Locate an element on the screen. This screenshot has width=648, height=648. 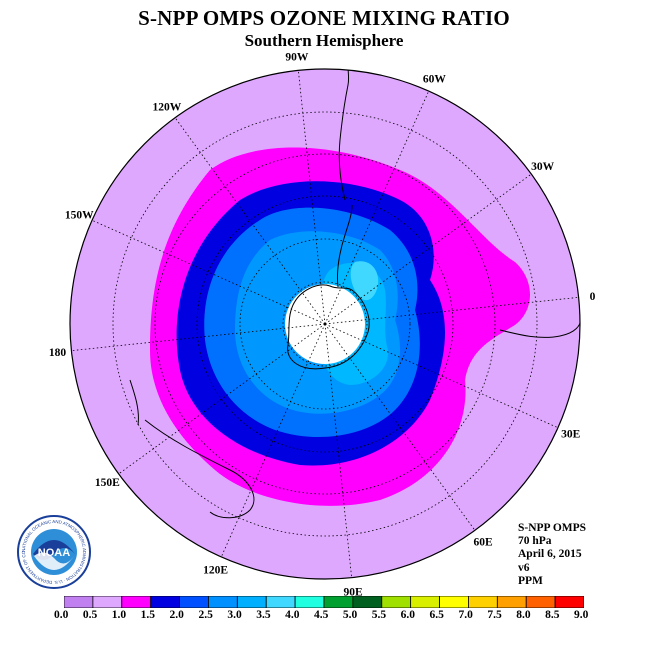
info-version: v6 is located at coordinates (524, 567).